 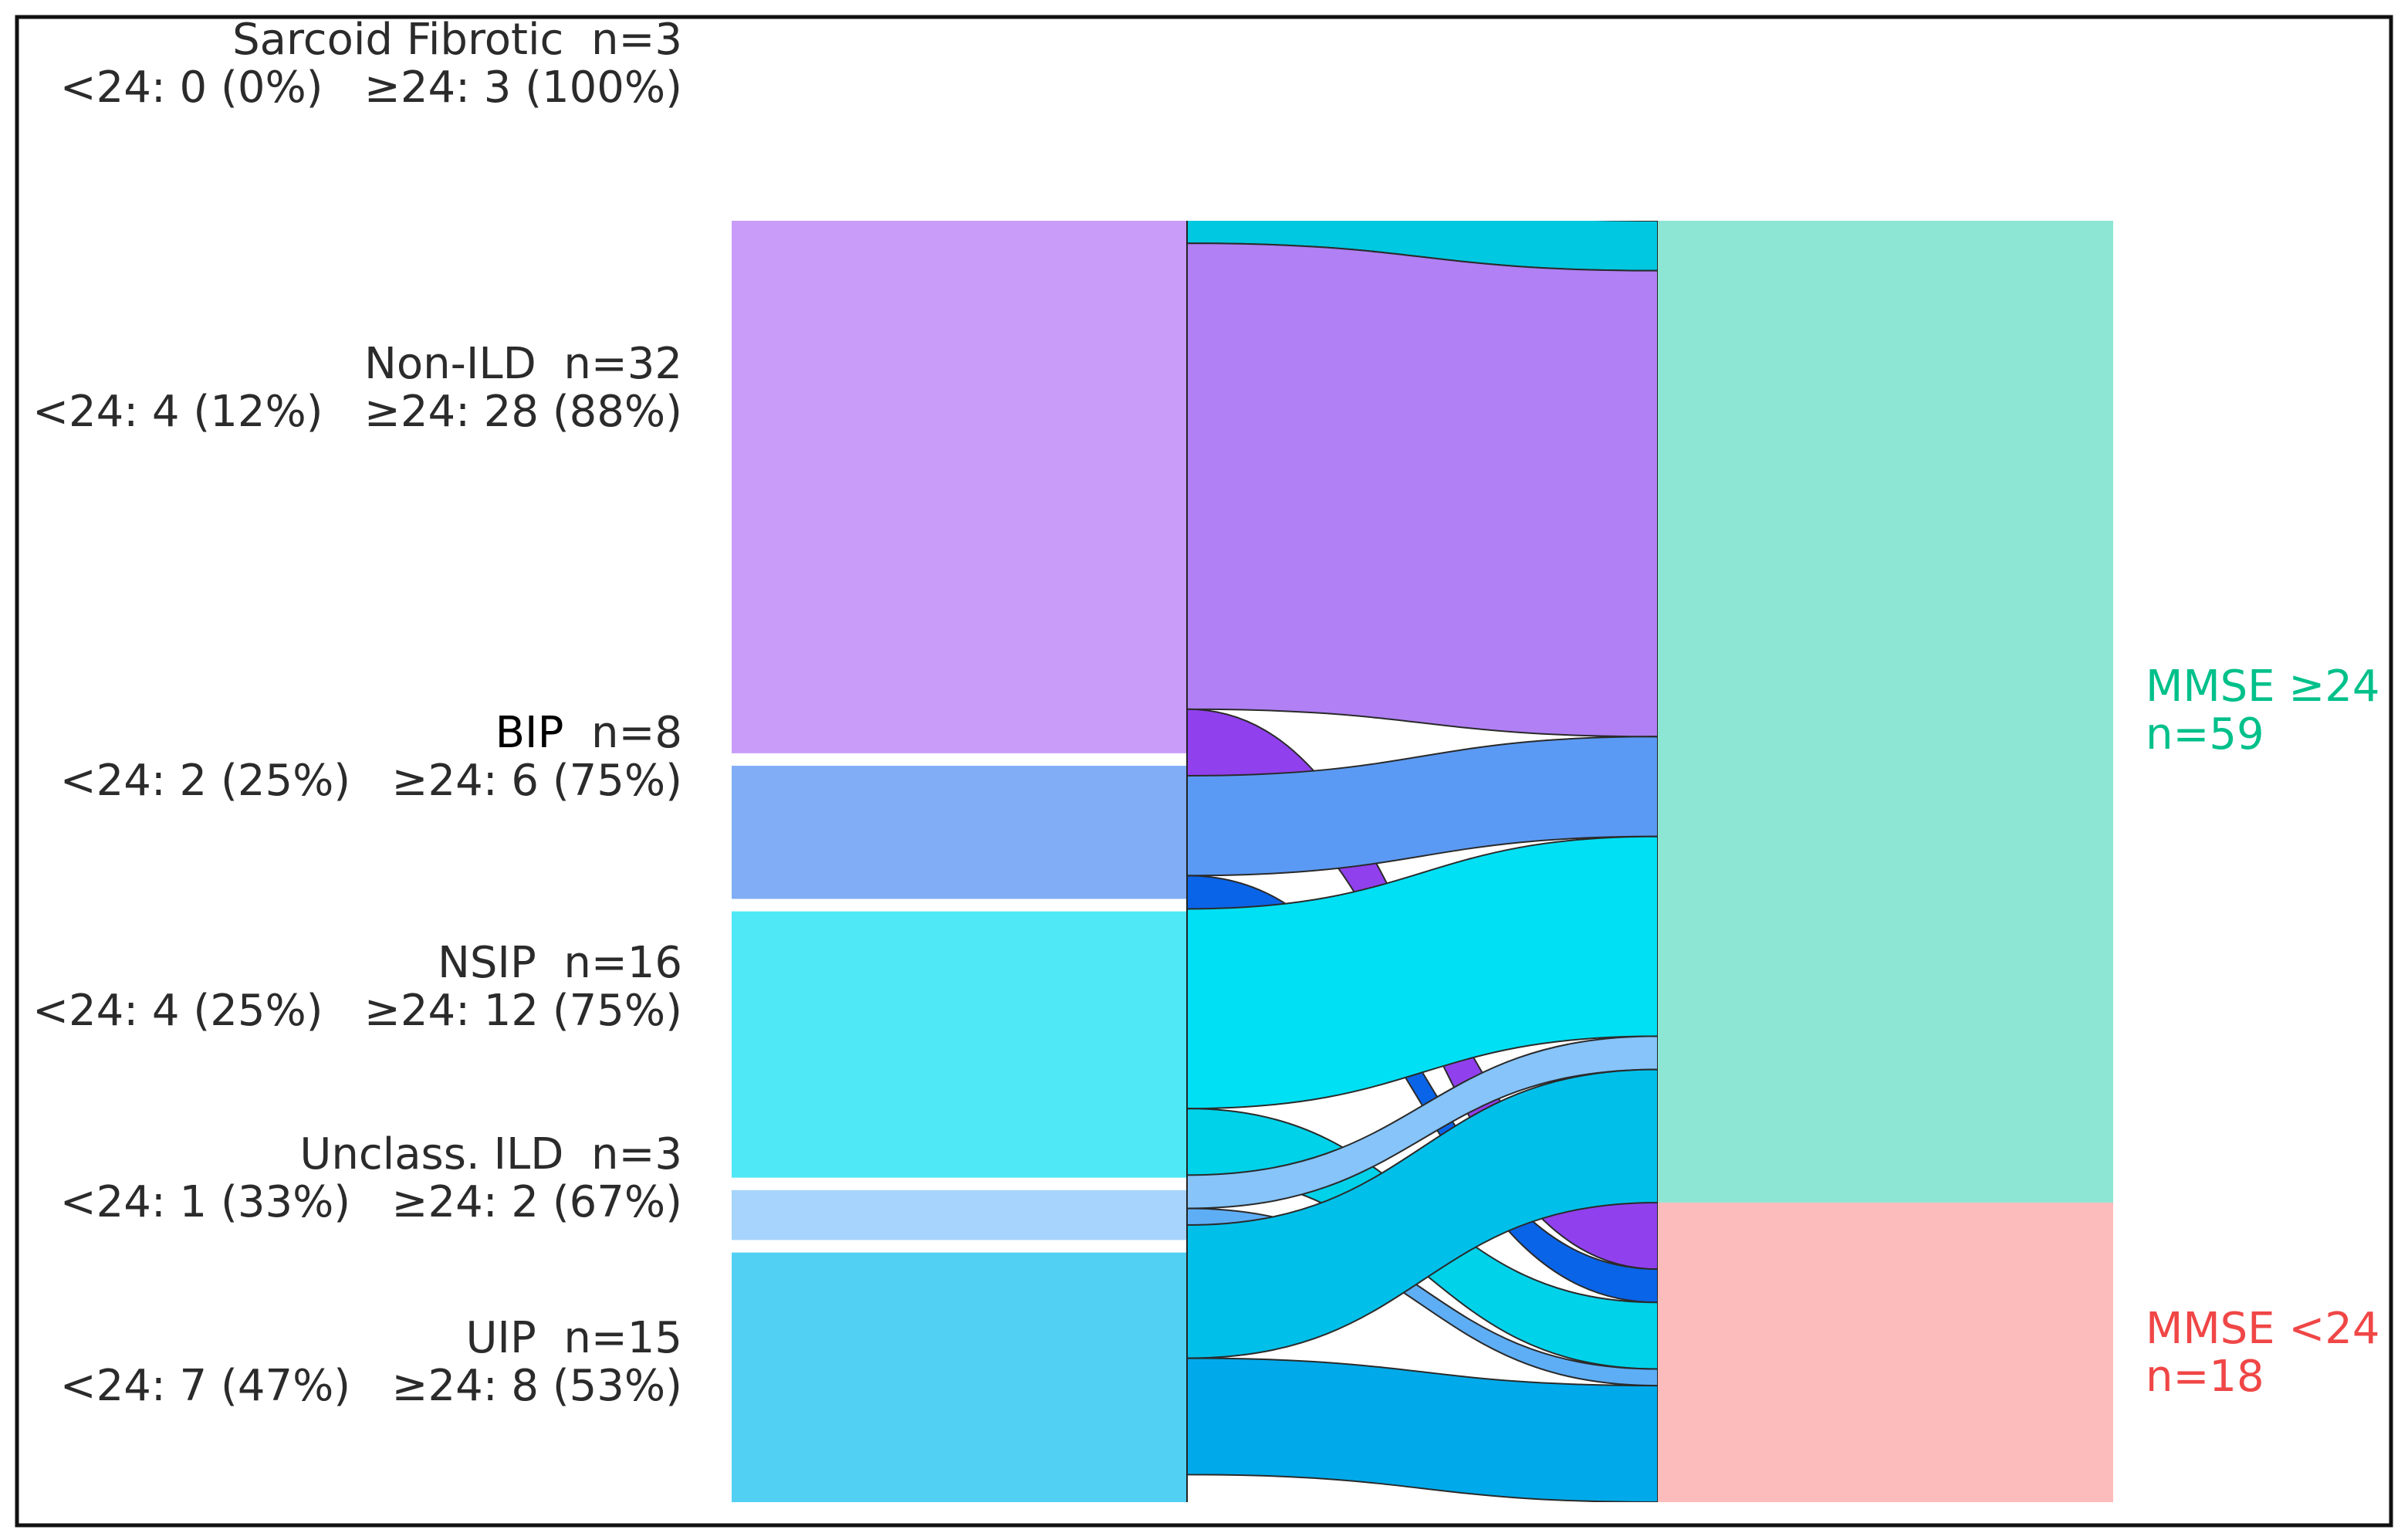 What do you see at coordinates (959, 1215) in the screenshot?
I see `source-bar-unclass-ild` at bounding box center [959, 1215].